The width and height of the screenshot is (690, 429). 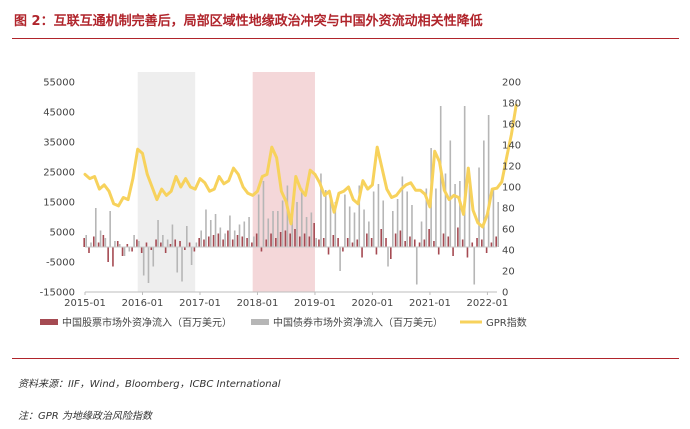 What do you see at coordinates (59, 203) in the screenshot?
I see `left-y-tick-label: 15000` at bounding box center [59, 203].